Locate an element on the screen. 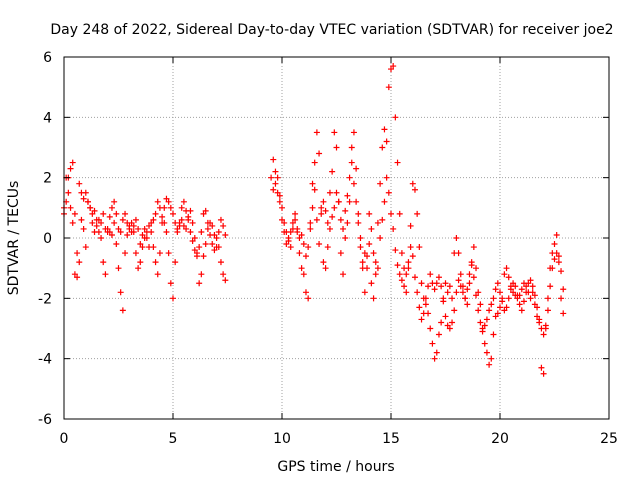 This screenshot has width=640, height=480. x-tick-label: 15 is located at coordinates (391, 439).